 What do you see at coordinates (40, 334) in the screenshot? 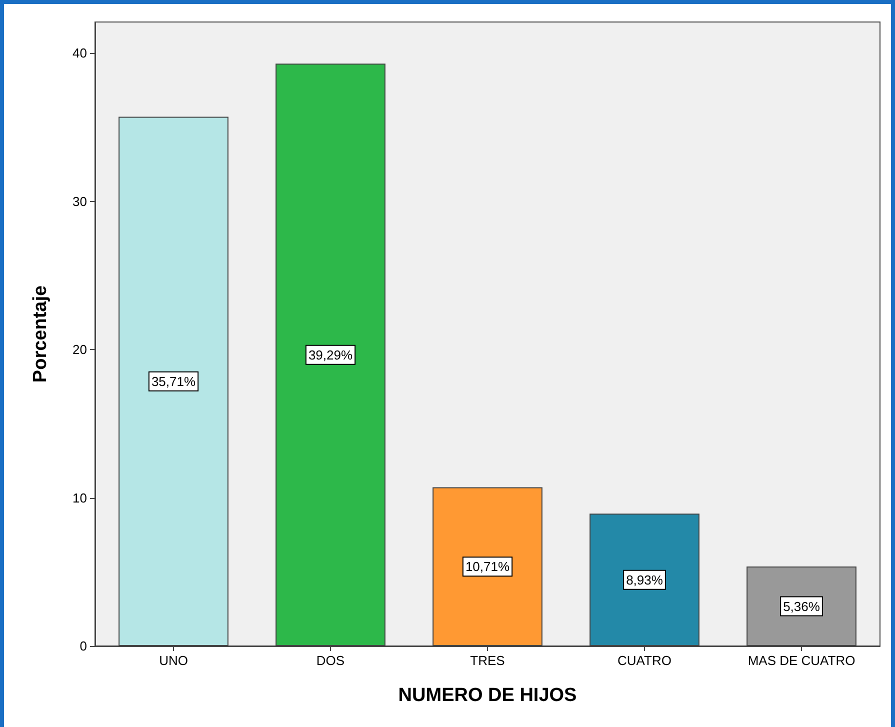
I see `y-axis-title: Porcentaje` at bounding box center [40, 334].